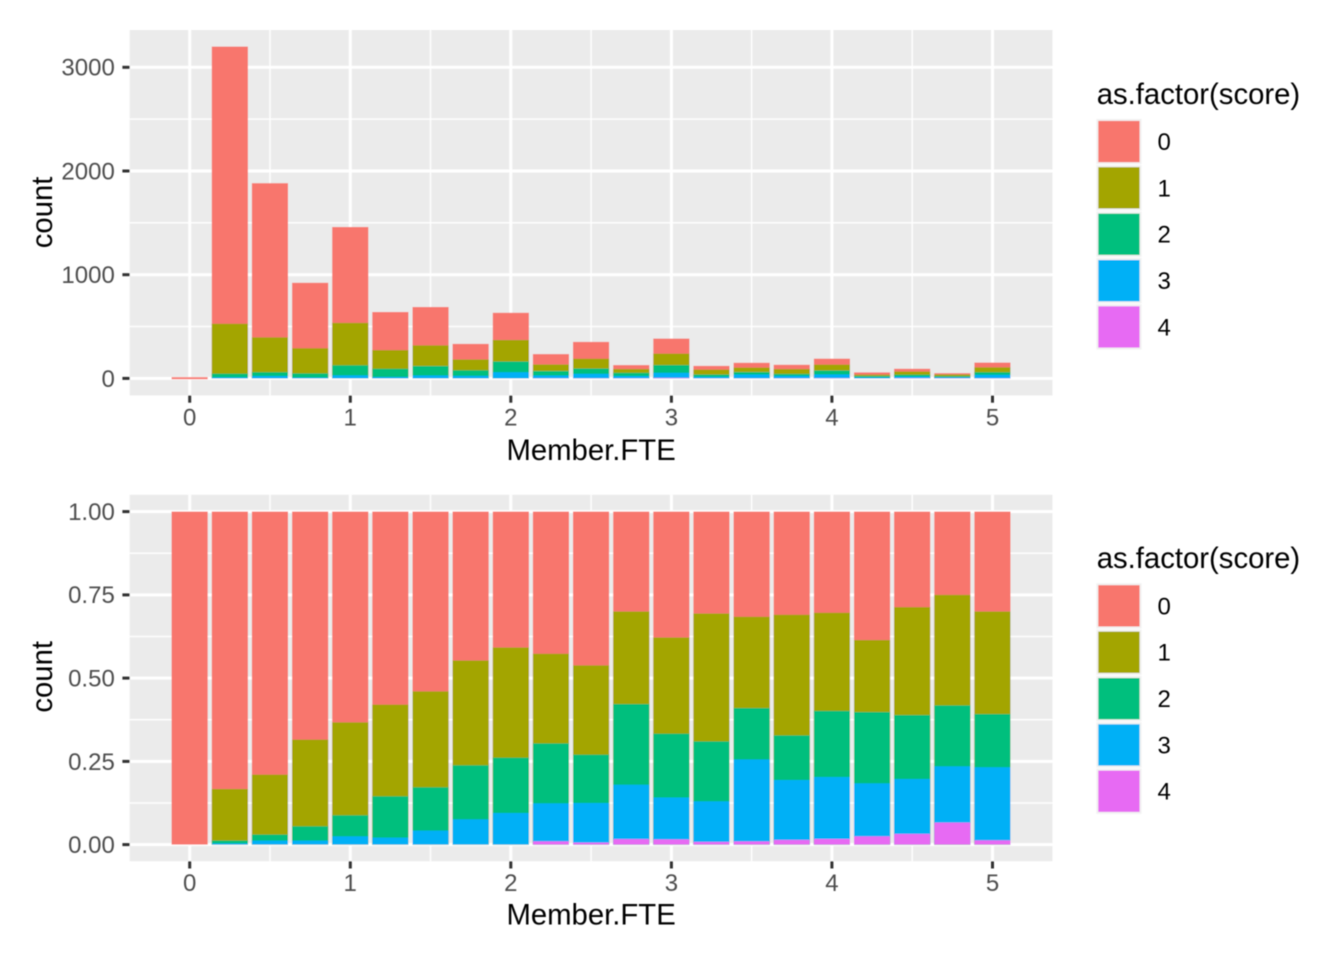  I want to click on svg-text: 0.50, so click(91, 679).